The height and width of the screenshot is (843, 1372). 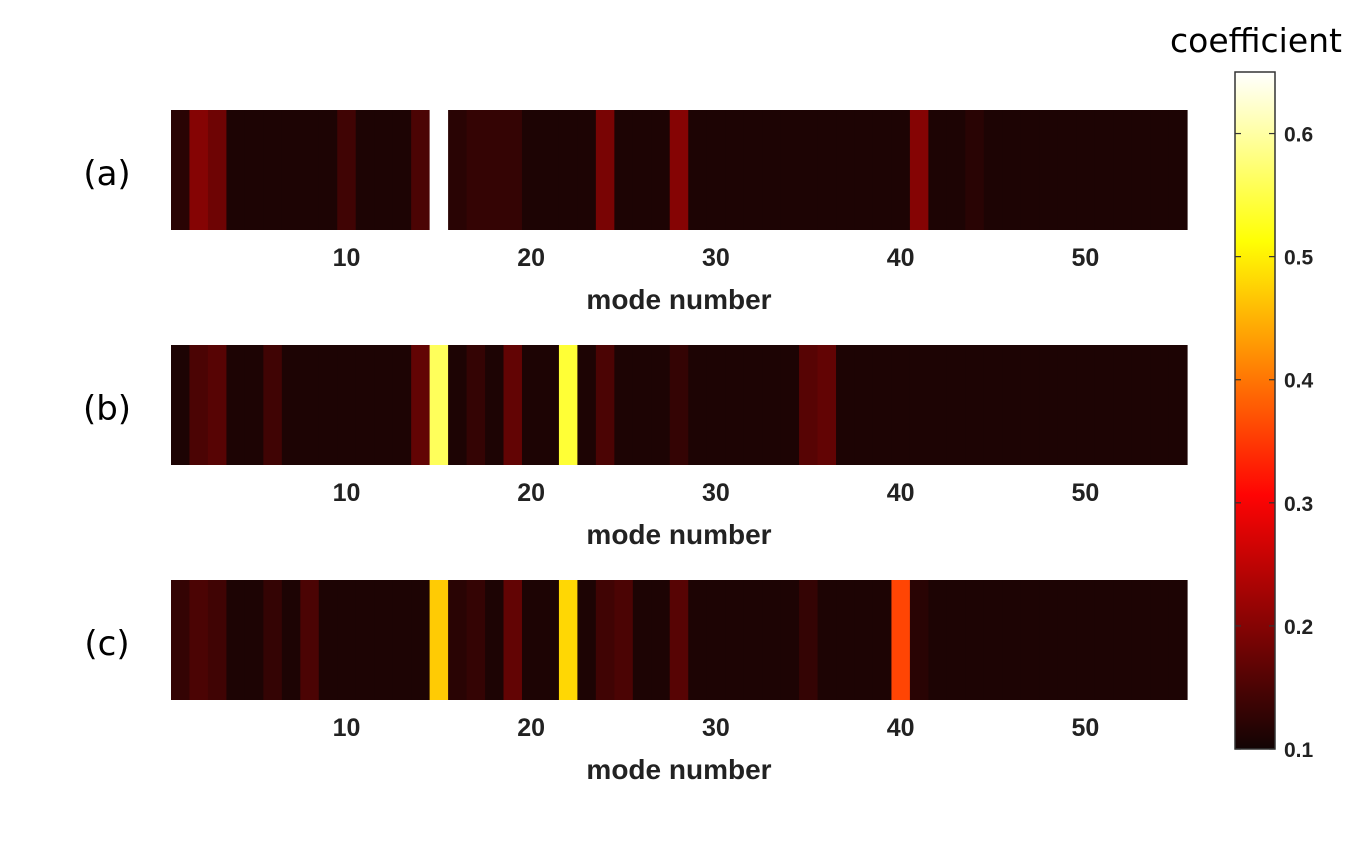 What do you see at coordinates (901, 728) in the screenshot?
I see `x-tick-label: 40` at bounding box center [901, 728].